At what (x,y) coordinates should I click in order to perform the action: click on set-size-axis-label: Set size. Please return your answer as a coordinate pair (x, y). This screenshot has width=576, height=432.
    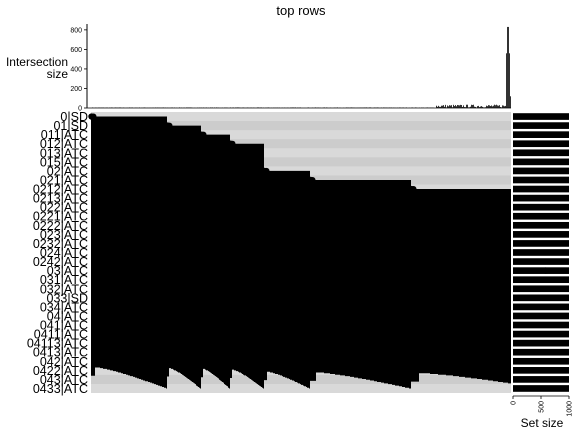
    Looking at the image, I should click on (542, 423).